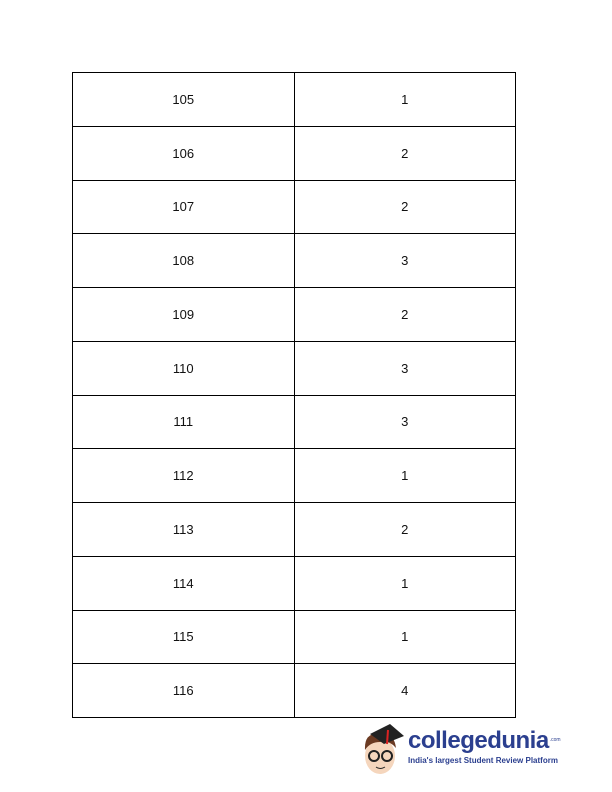 Image resolution: width=612 pixels, height=792 pixels. Describe the element at coordinates (555, 740) in the screenshot. I see `brand-suffix: .com` at that location.